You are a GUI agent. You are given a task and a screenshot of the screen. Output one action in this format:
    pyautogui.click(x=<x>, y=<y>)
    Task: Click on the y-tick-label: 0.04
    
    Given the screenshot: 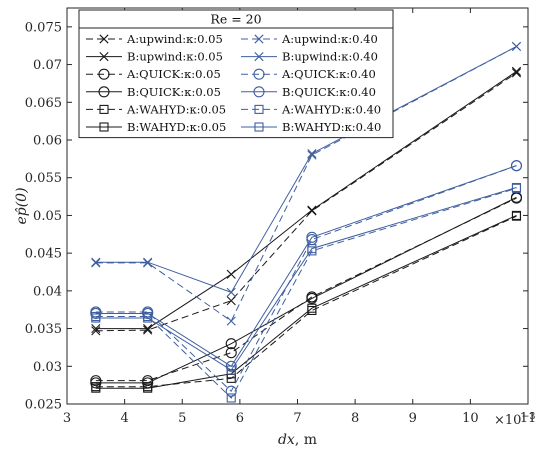 What is the action you would take?
    pyautogui.click(x=47, y=291)
    